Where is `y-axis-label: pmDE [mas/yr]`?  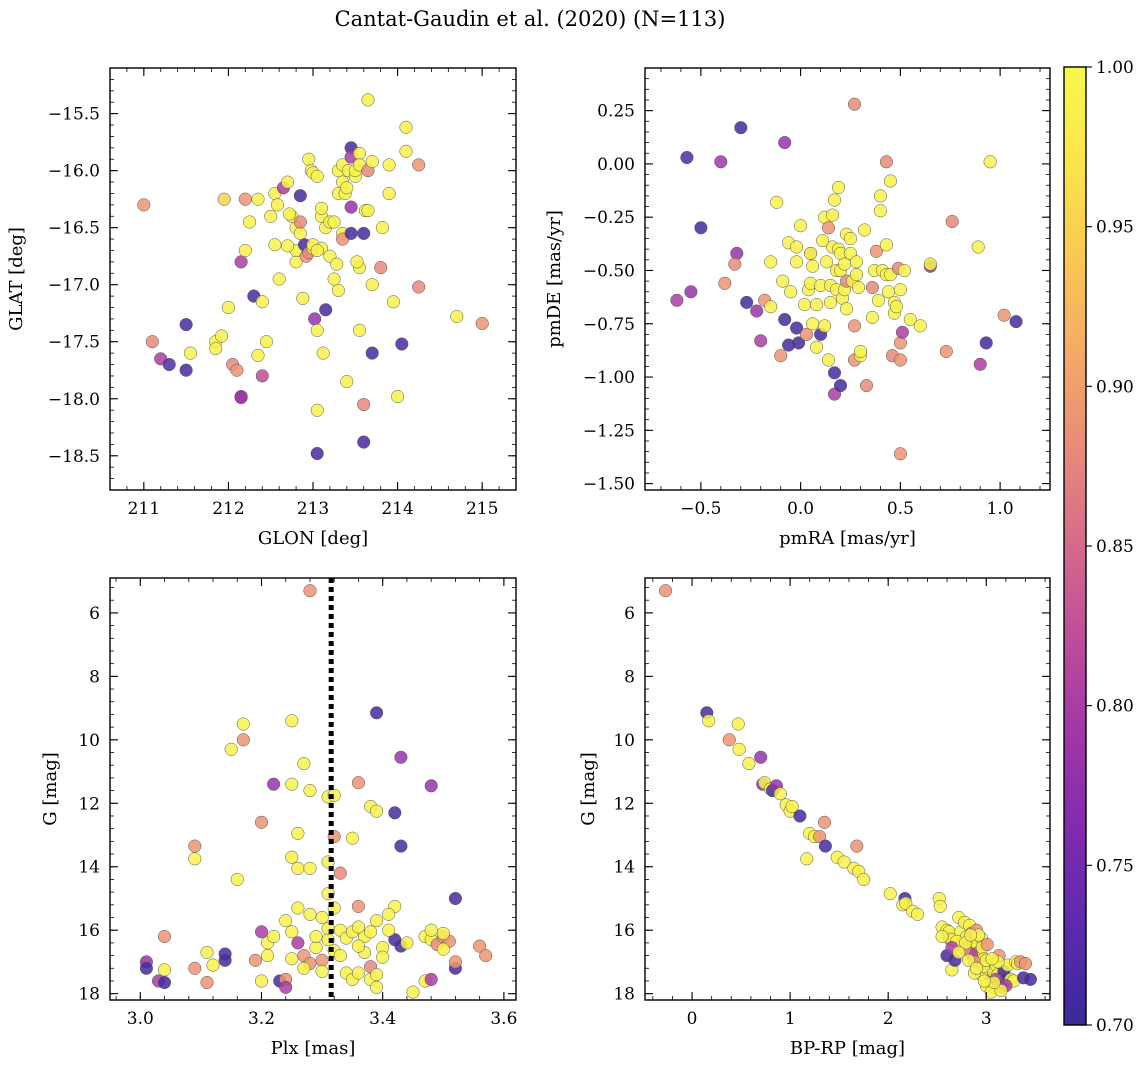 y-axis-label: pmDE [mas/yr] is located at coordinates (554, 279).